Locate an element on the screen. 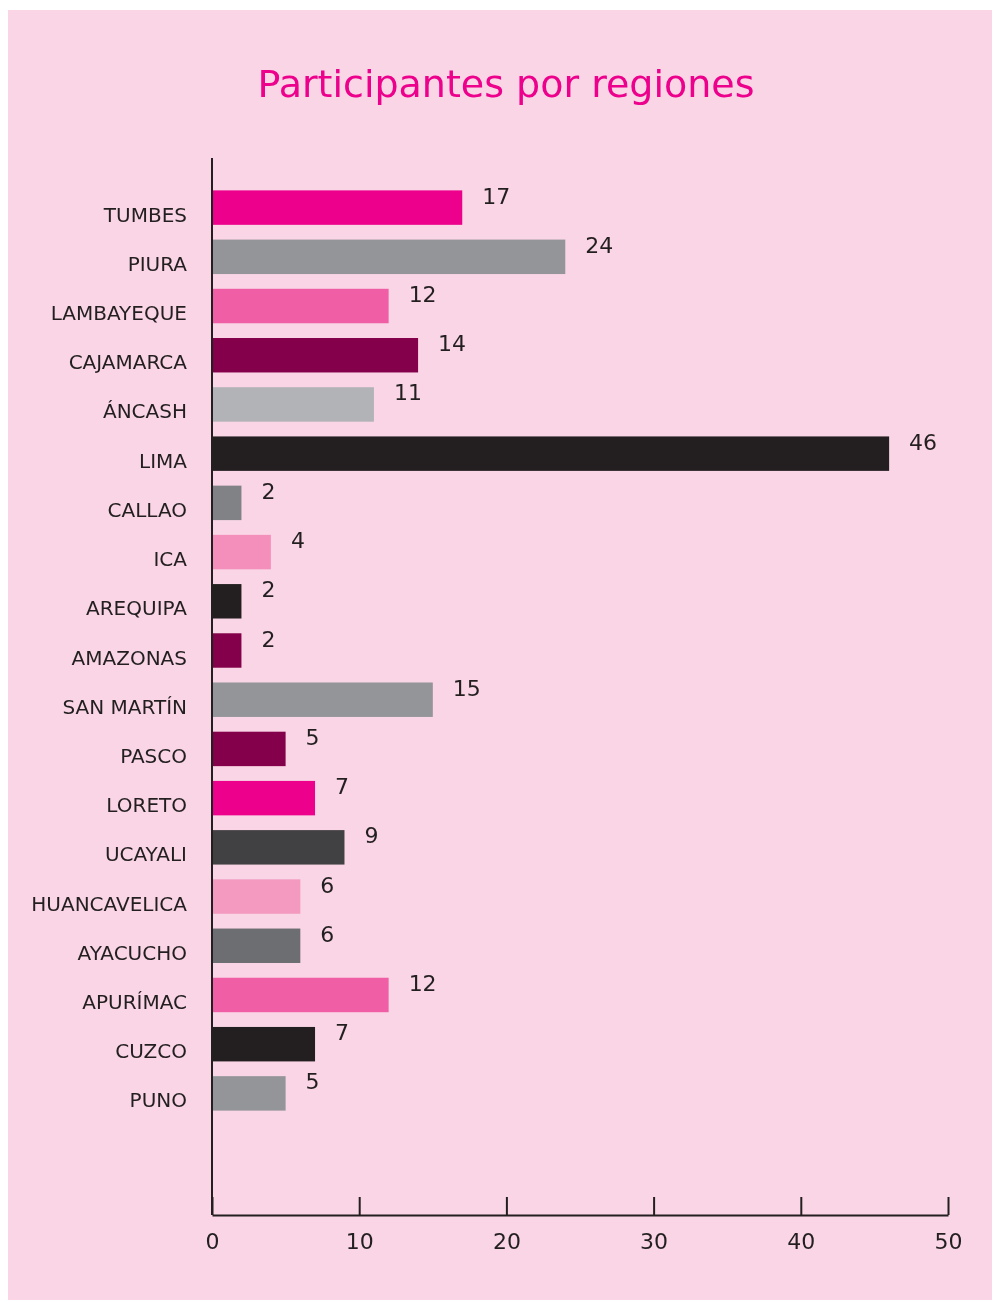 The height and width of the screenshot is (1300, 992). y-tick-label: LAMBAYEQUE is located at coordinates (118, 313).